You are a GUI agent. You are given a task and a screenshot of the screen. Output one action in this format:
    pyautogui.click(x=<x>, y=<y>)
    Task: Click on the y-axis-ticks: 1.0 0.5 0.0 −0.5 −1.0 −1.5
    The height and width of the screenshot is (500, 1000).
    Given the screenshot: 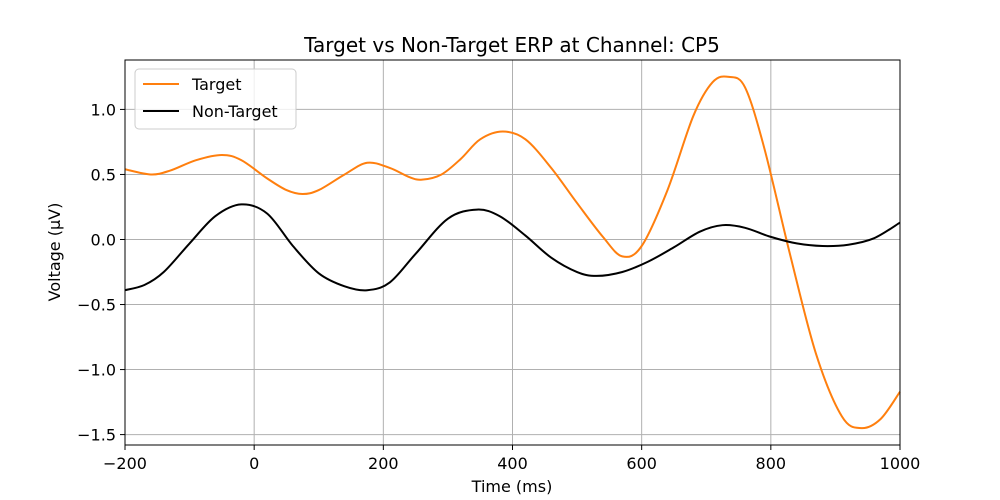 What is the action you would take?
    pyautogui.click(x=101, y=272)
    